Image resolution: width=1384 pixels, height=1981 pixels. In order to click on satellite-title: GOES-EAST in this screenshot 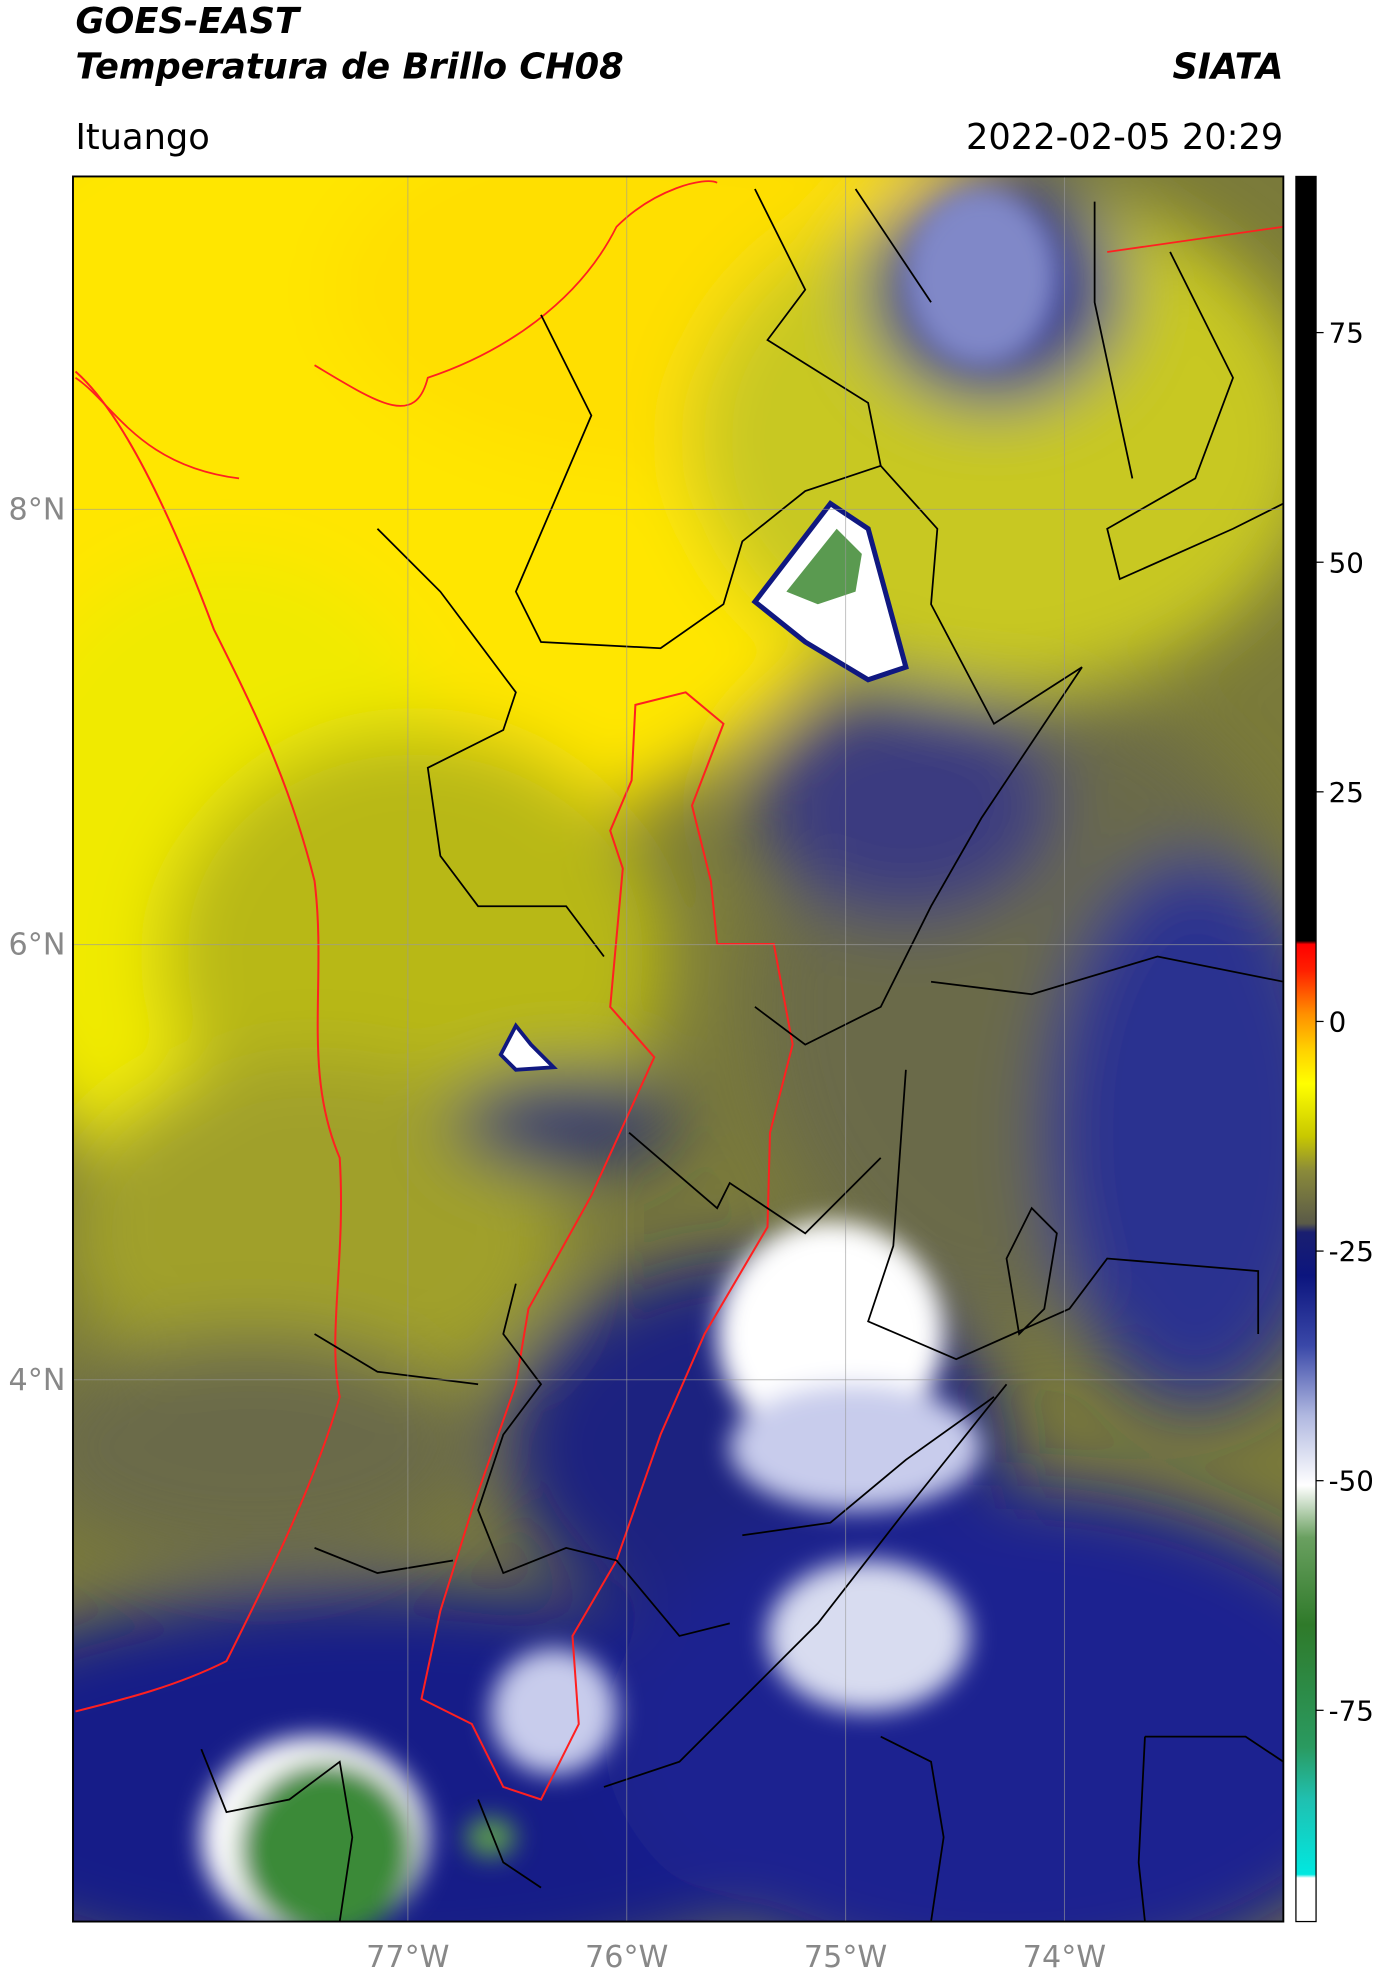, I will do `click(188, 21)`.